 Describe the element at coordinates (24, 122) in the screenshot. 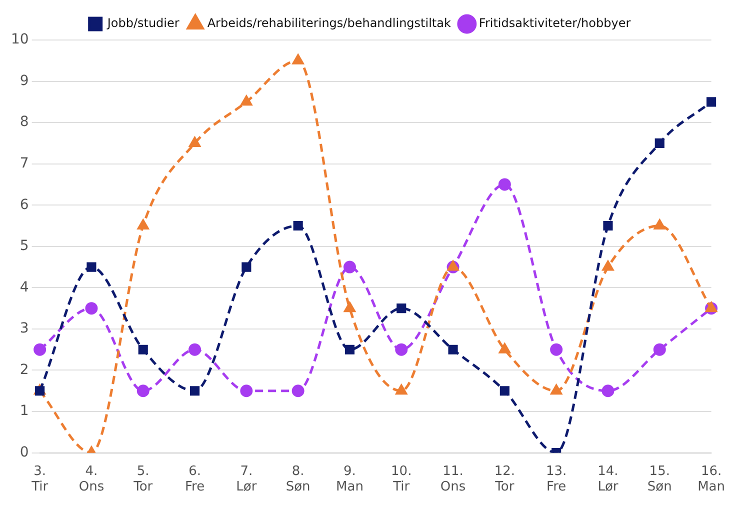

I see `y-tick-label: 8` at that location.